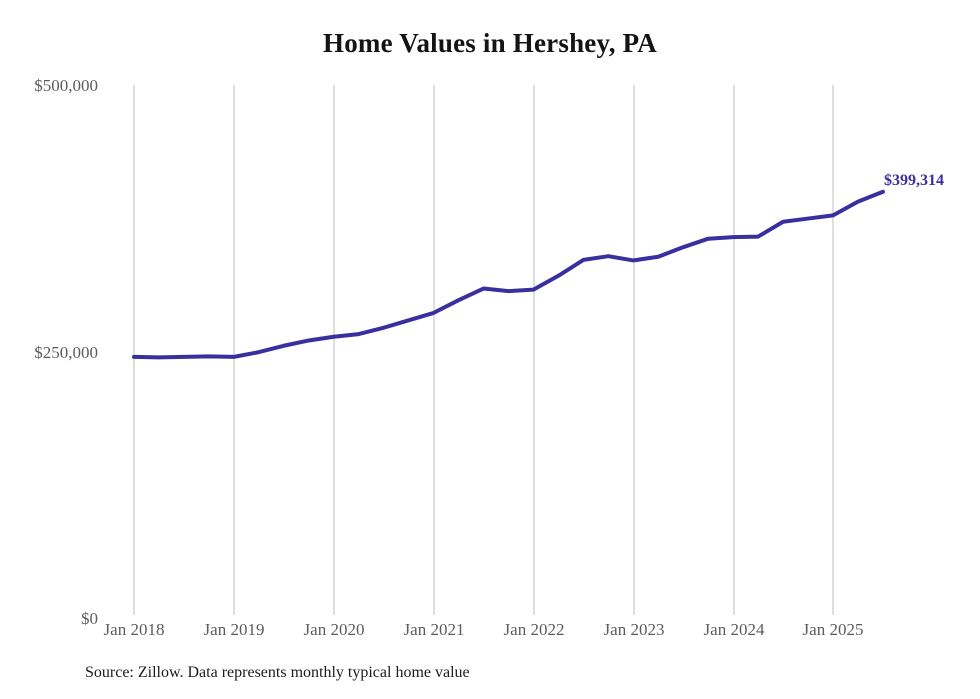 The width and height of the screenshot is (980, 699). I want to click on x-axis-tick-jan-2018: Jan 2018, so click(134, 629).